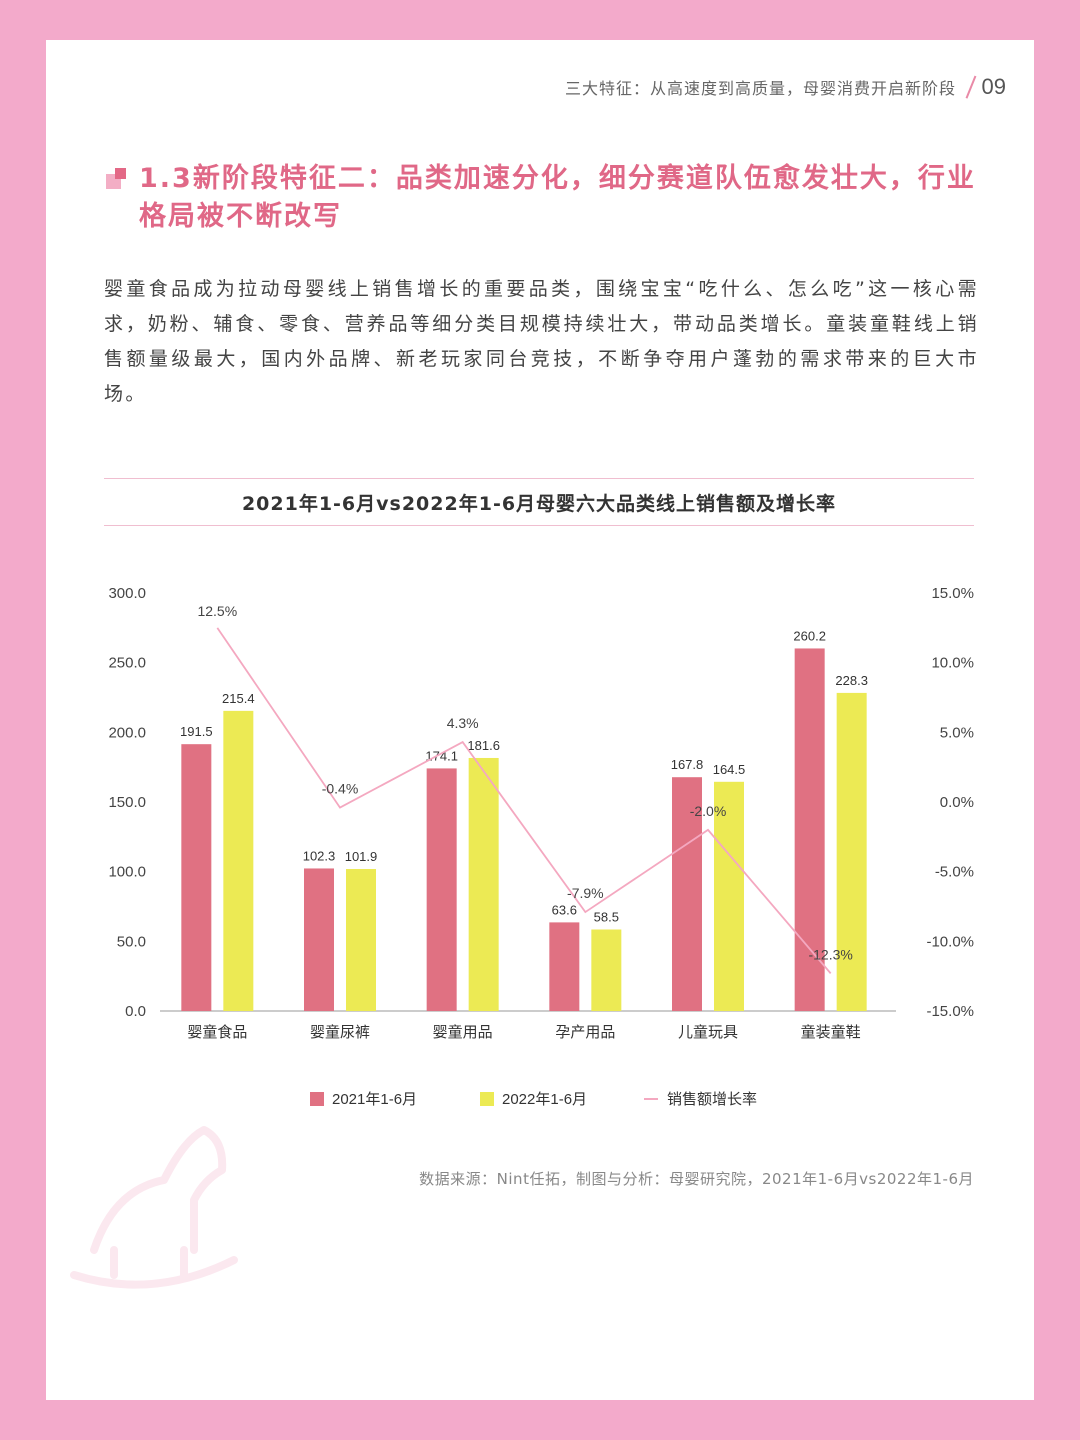 The height and width of the screenshot is (1440, 1080). I want to click on x-tick-label: 婴童食品, so click(217, 1032).